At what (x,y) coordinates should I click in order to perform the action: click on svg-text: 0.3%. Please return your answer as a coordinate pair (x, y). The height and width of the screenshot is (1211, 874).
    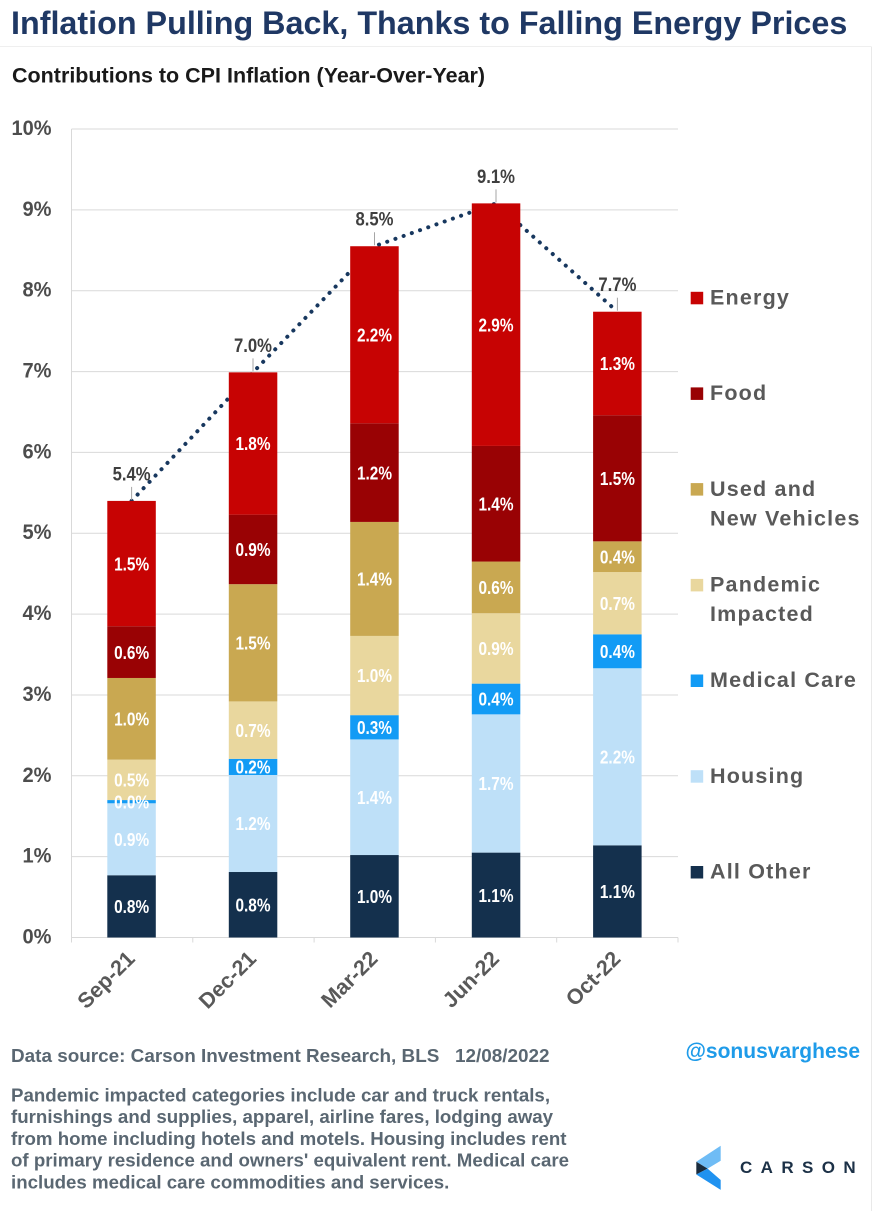
    Looking at the image, I should click on (374, 727).